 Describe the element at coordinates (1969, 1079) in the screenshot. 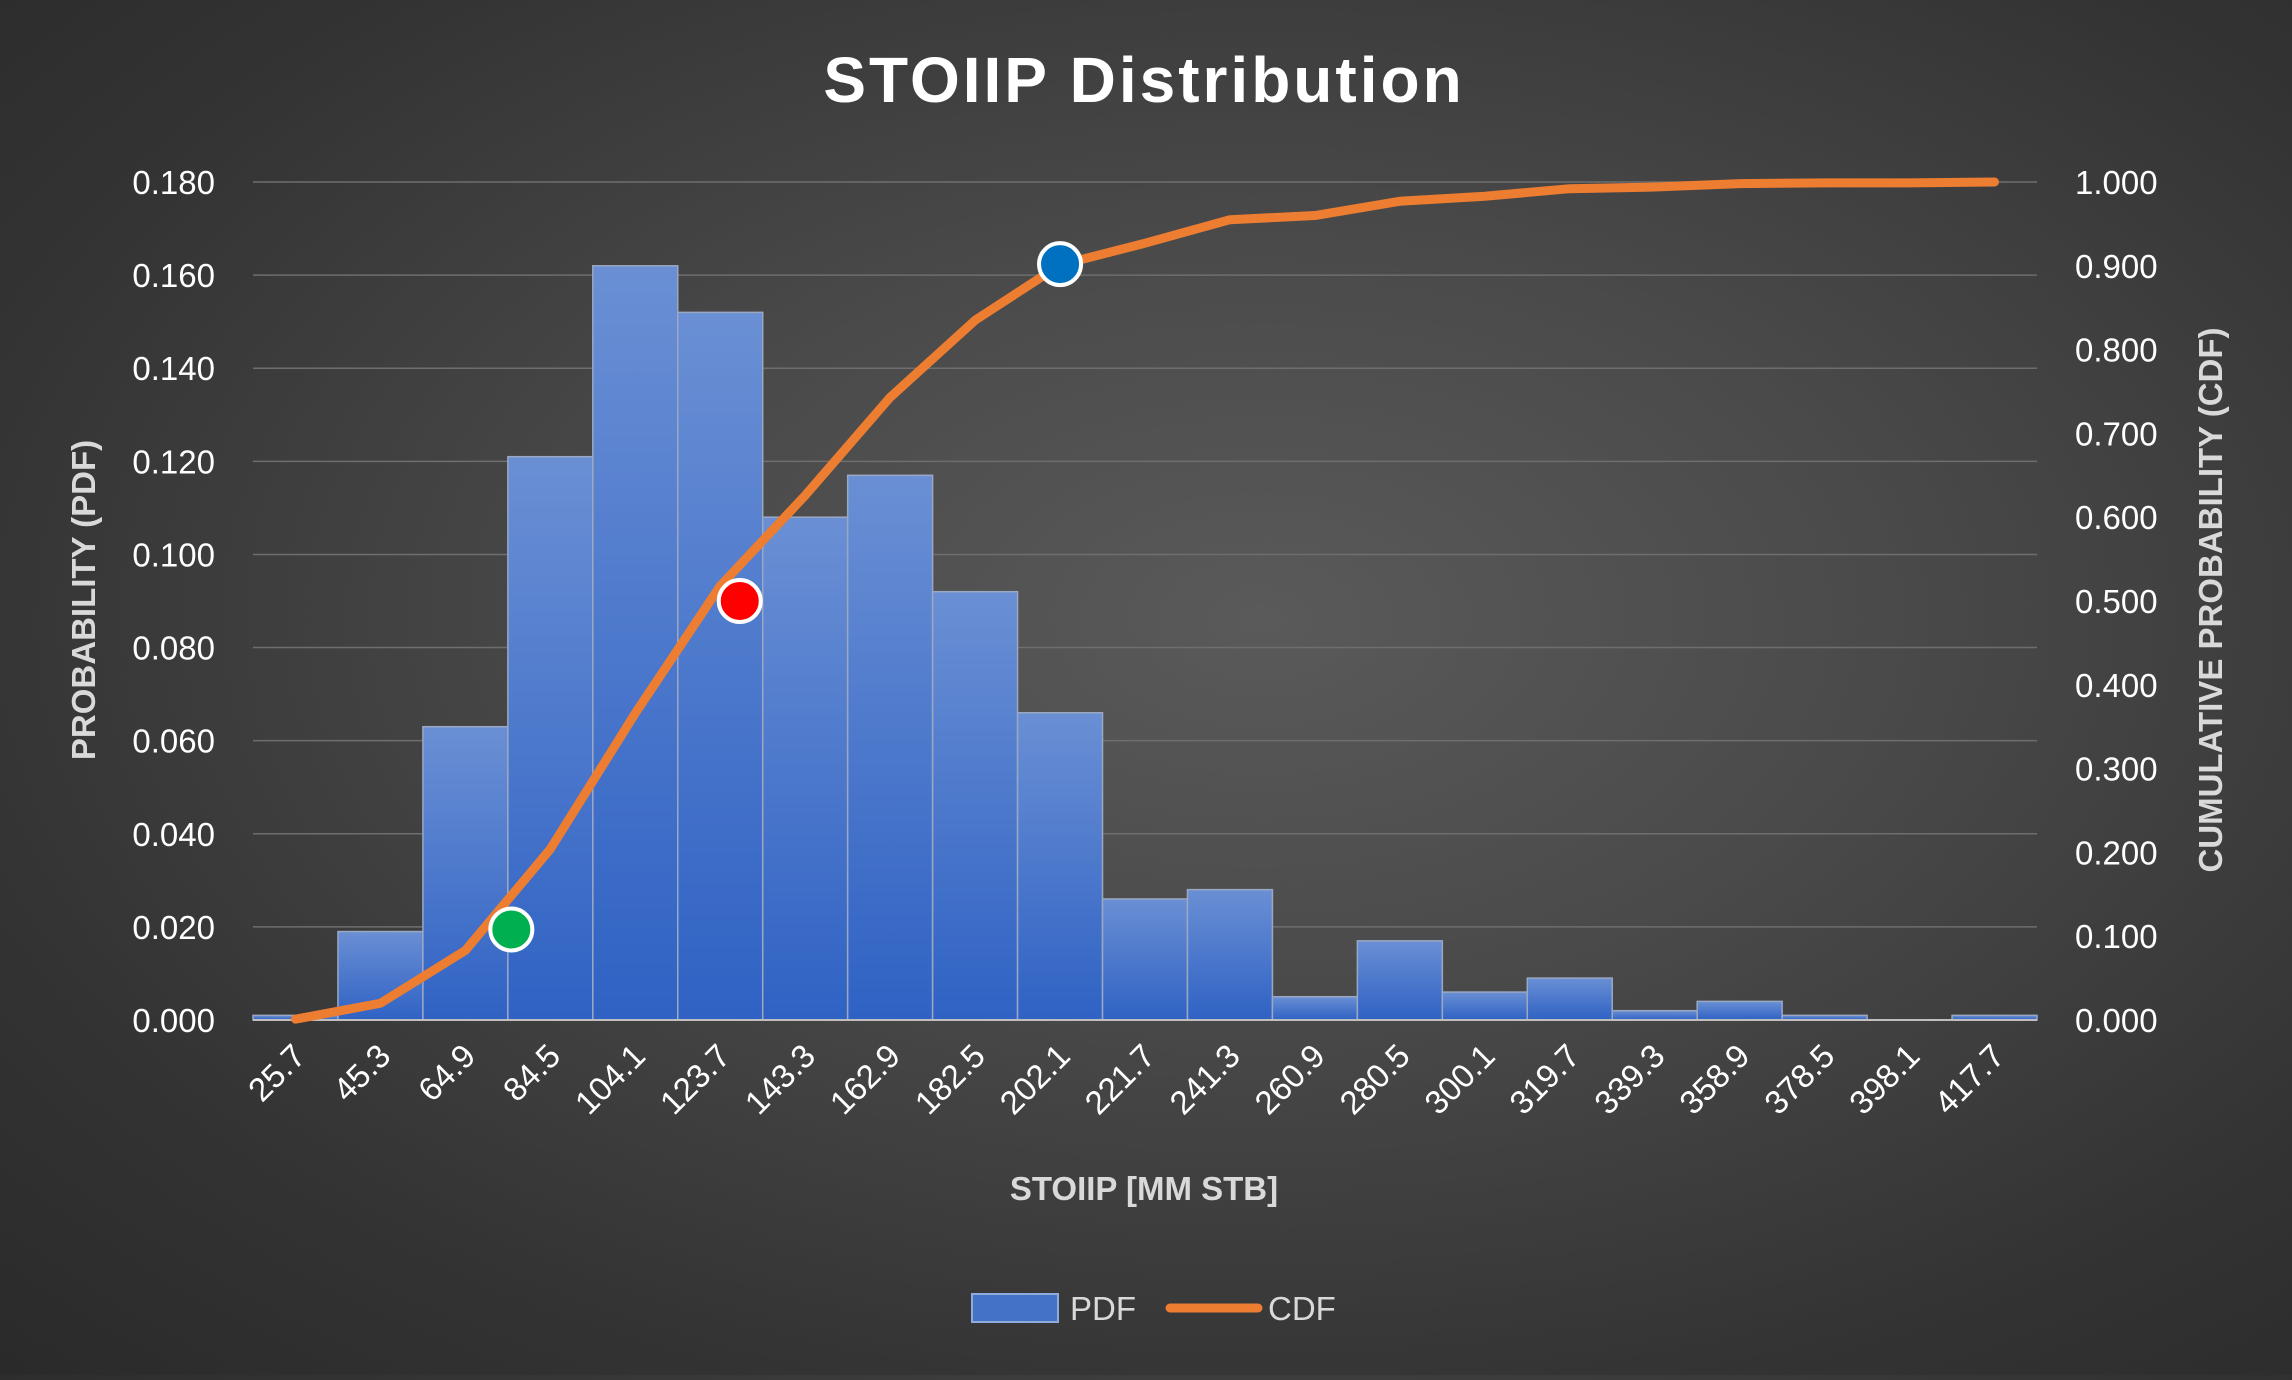

I see `x-tick-label: 417.7` at that location.